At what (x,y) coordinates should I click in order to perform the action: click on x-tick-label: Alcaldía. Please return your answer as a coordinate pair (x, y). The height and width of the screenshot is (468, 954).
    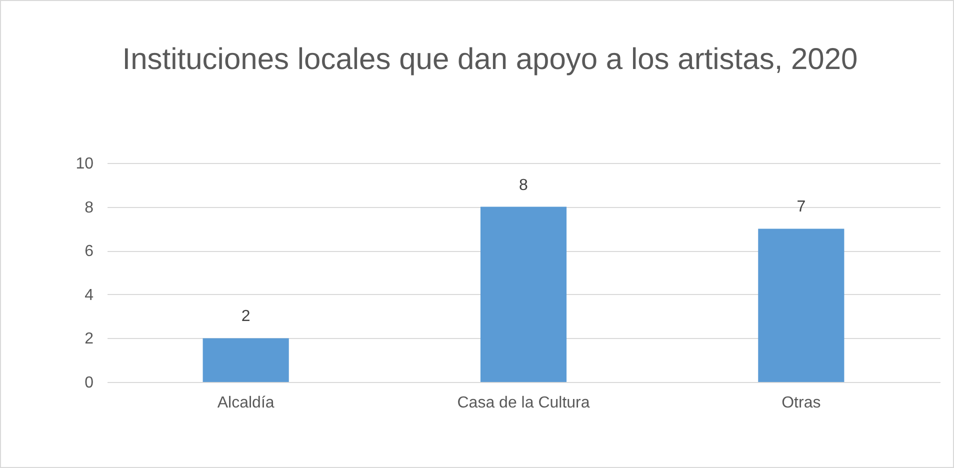
    Looking at the image, I should click on (245, 403).